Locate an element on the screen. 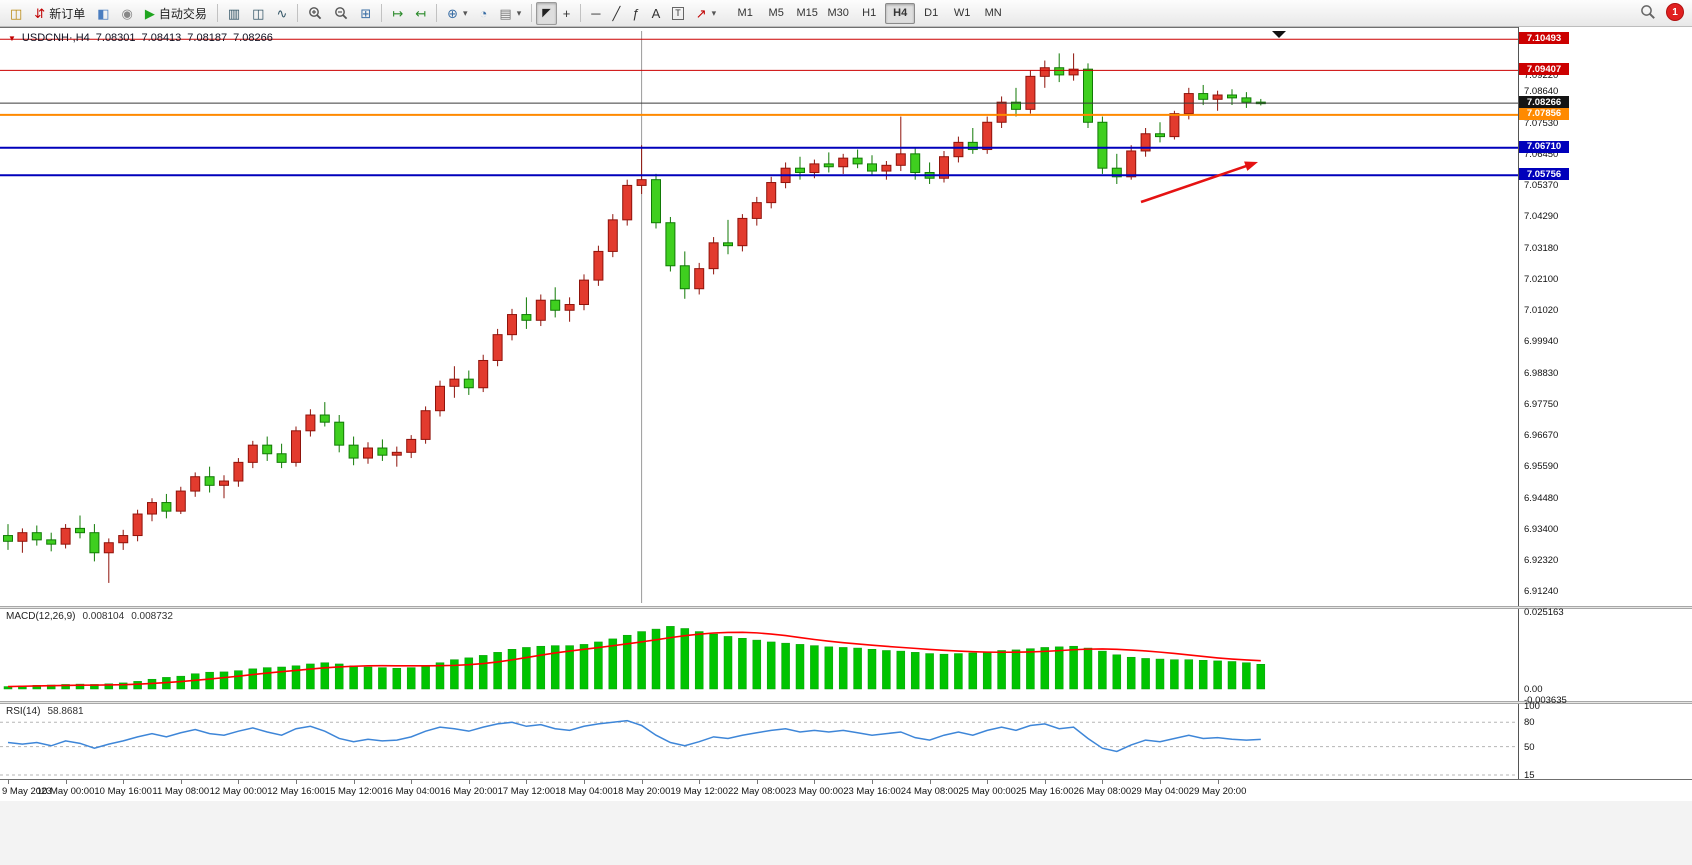 This screenshot has height=865, width=1692. auto-scroll-icon: ↦ is located at coordinates (398, 13).